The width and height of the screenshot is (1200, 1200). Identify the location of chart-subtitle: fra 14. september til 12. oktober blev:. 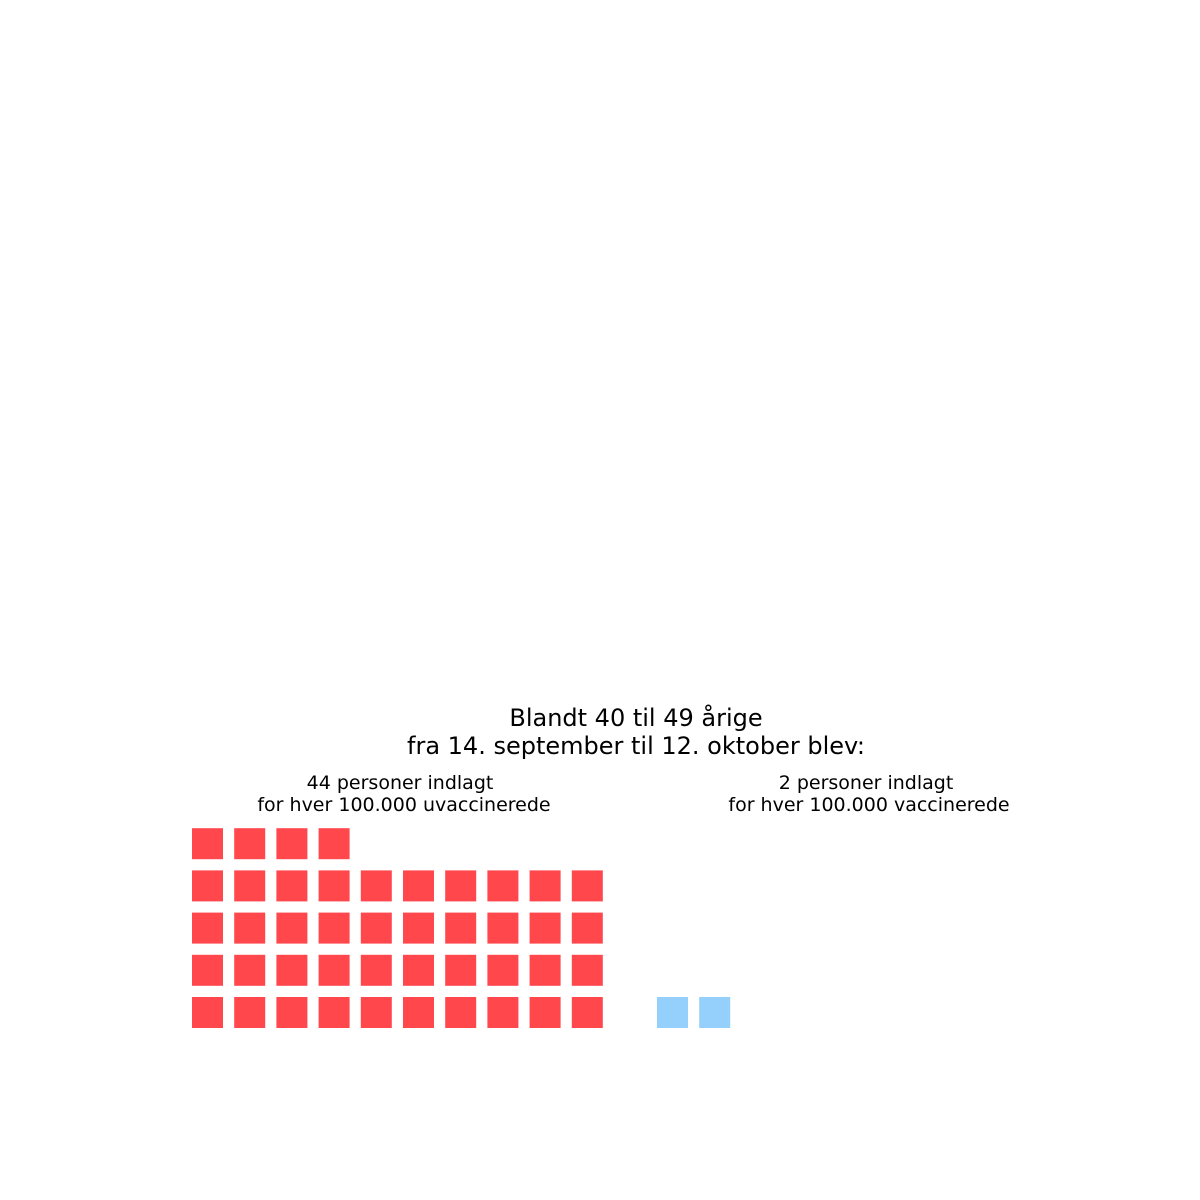
(636, 746).